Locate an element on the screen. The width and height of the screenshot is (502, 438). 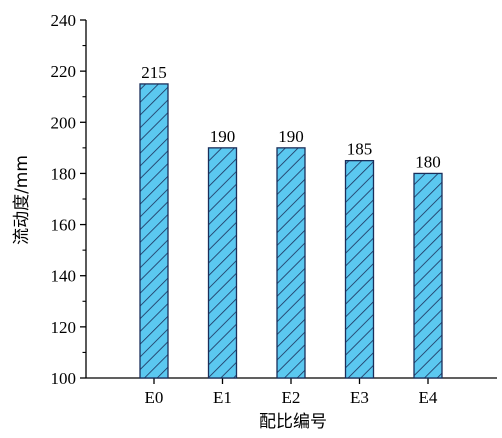
data-label-e4: 180 is located at coordinates (428, 161).